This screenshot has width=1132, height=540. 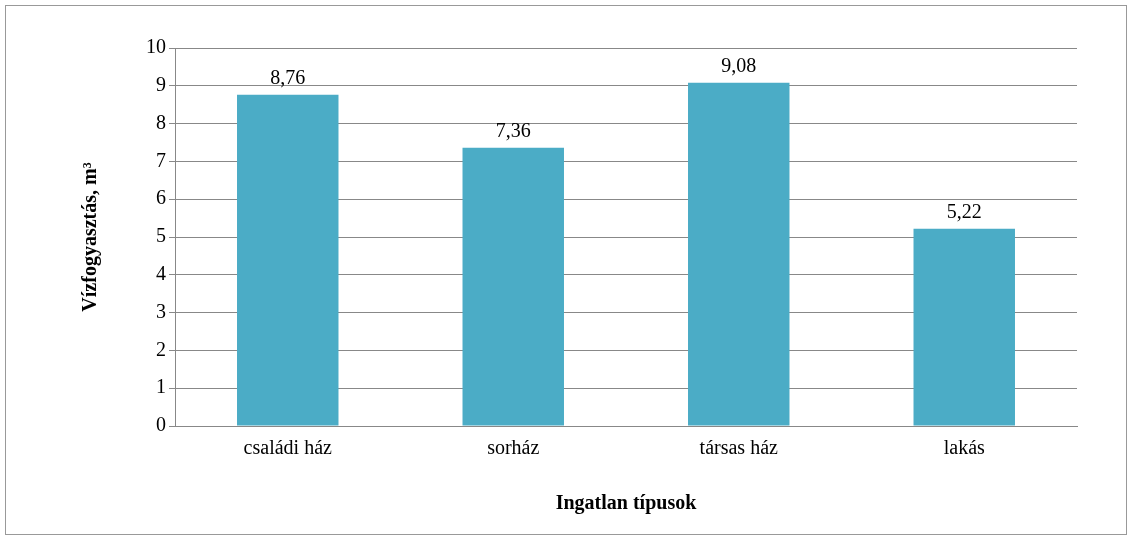 I want to click on data-label: 9,08, so click(x=739, y=65).